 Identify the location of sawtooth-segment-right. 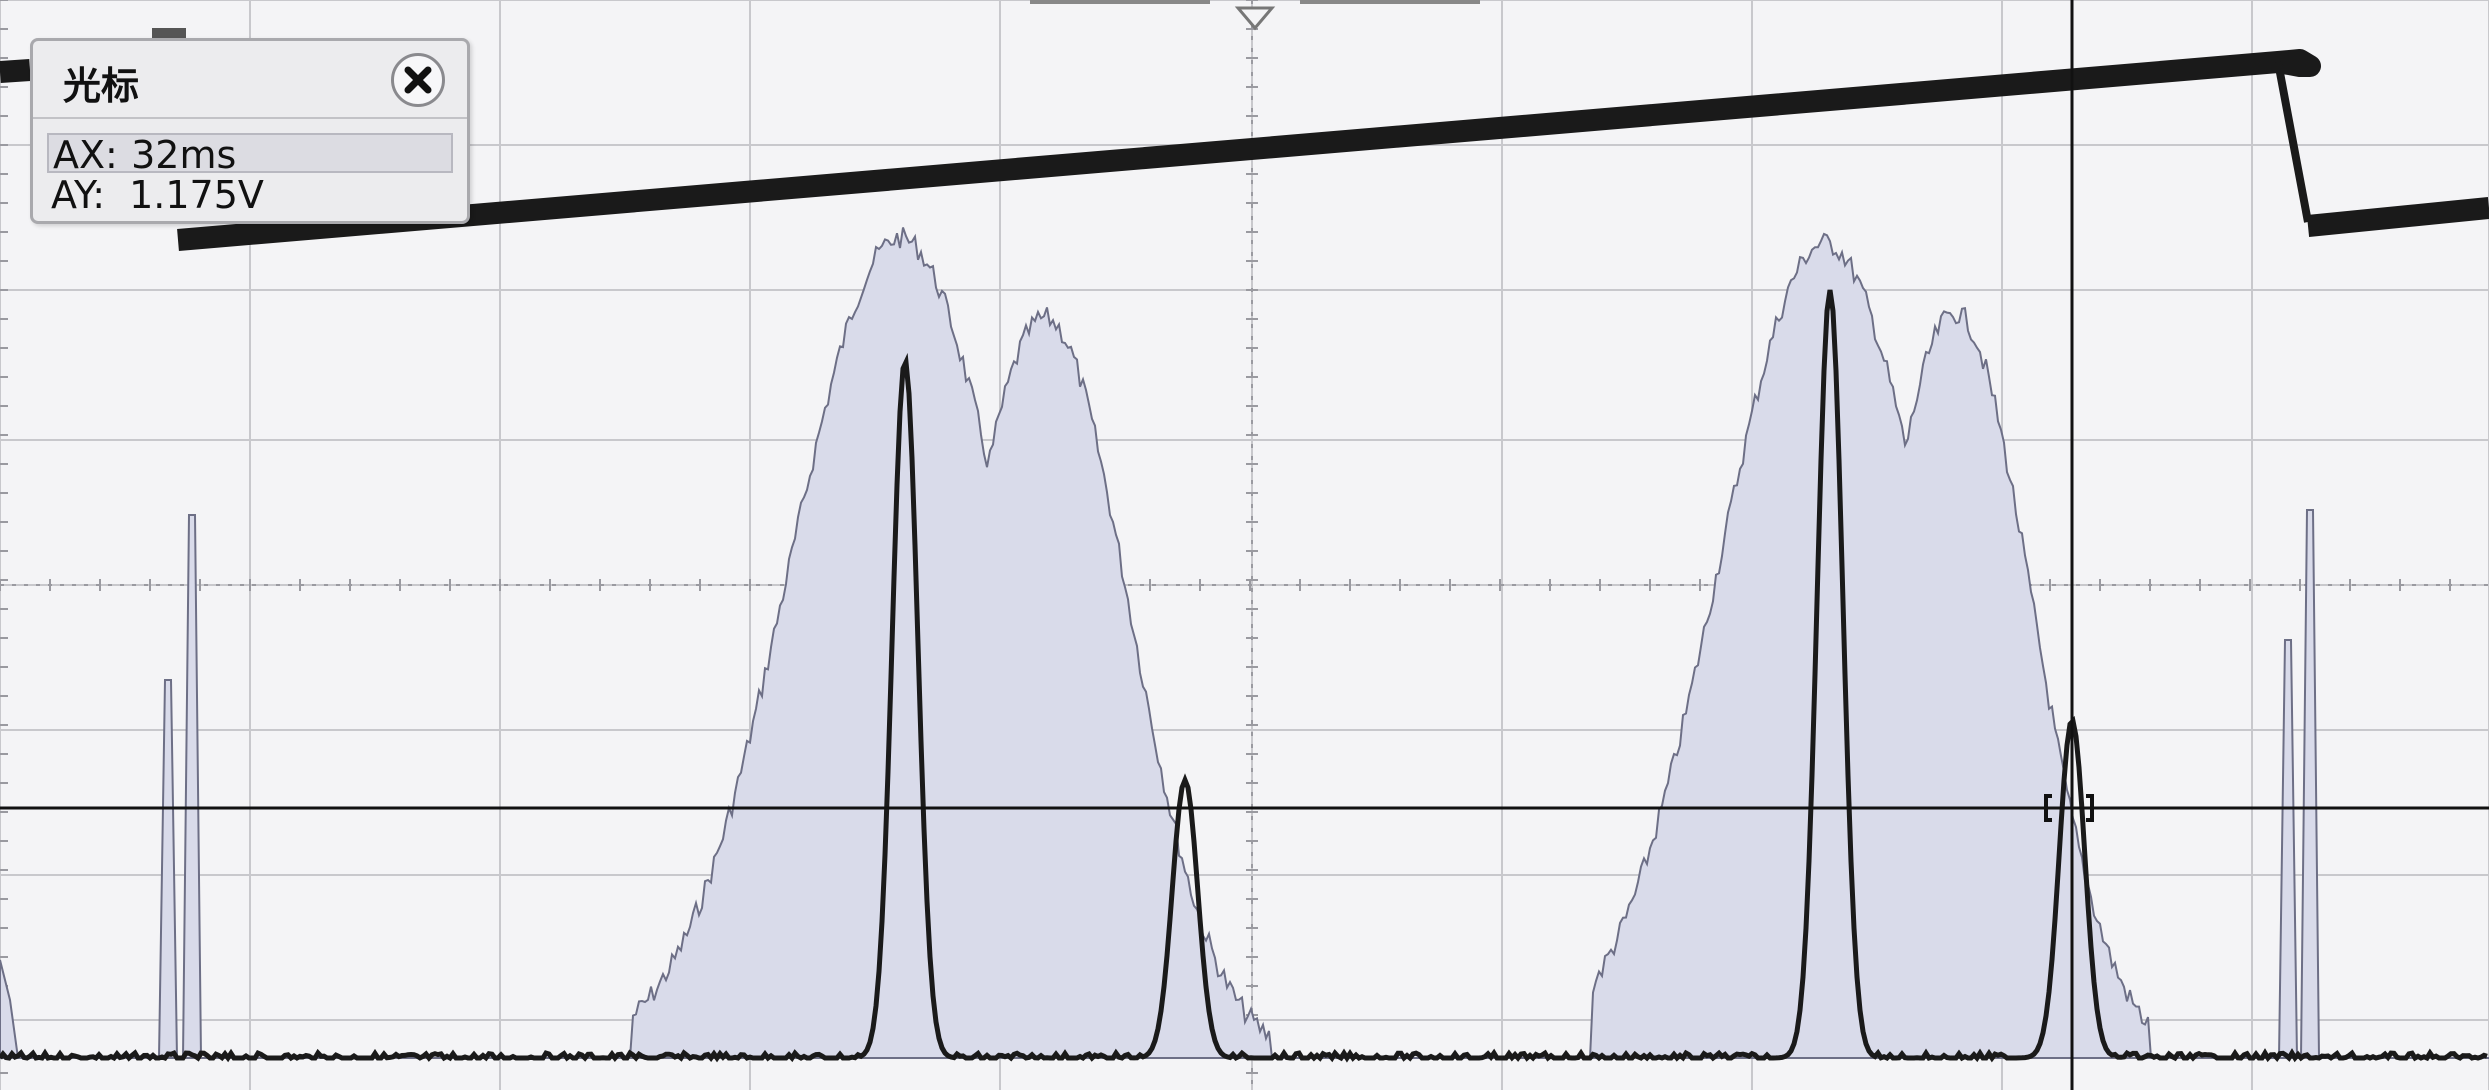
(2397, 217).